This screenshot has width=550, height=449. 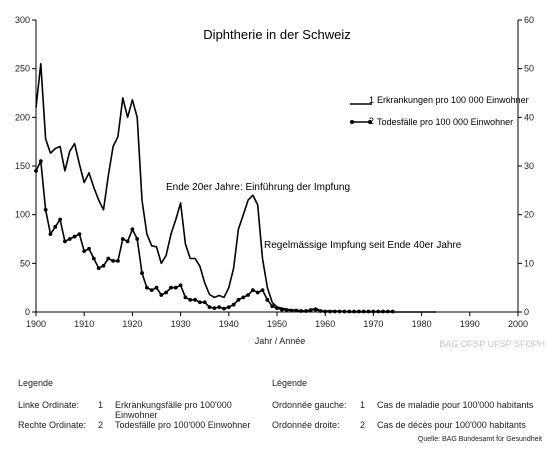 What do you see at coordinates (229, 324) in the screenshot?
I see `x-tick-label: 1940` at bounding box center [229, 324].